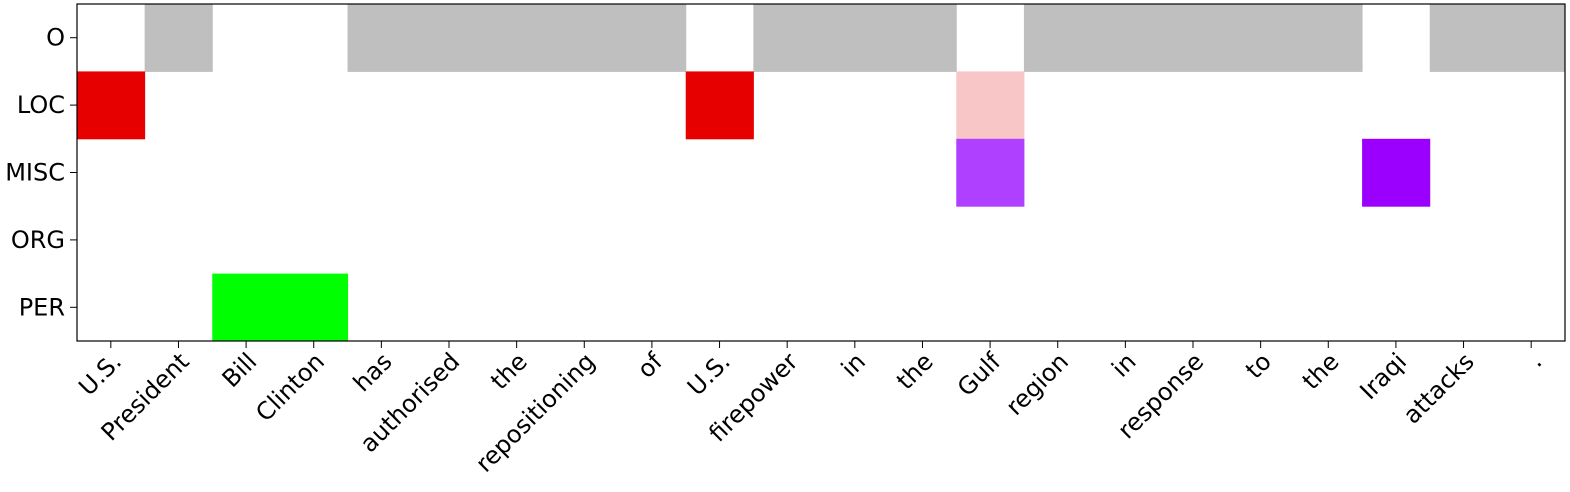 Image resolution: width=1570 pixels, height=492 pixels. Describe the element at coordinates (42, 307) in the screenshot. I see `y-tick-label: PER` at that location.